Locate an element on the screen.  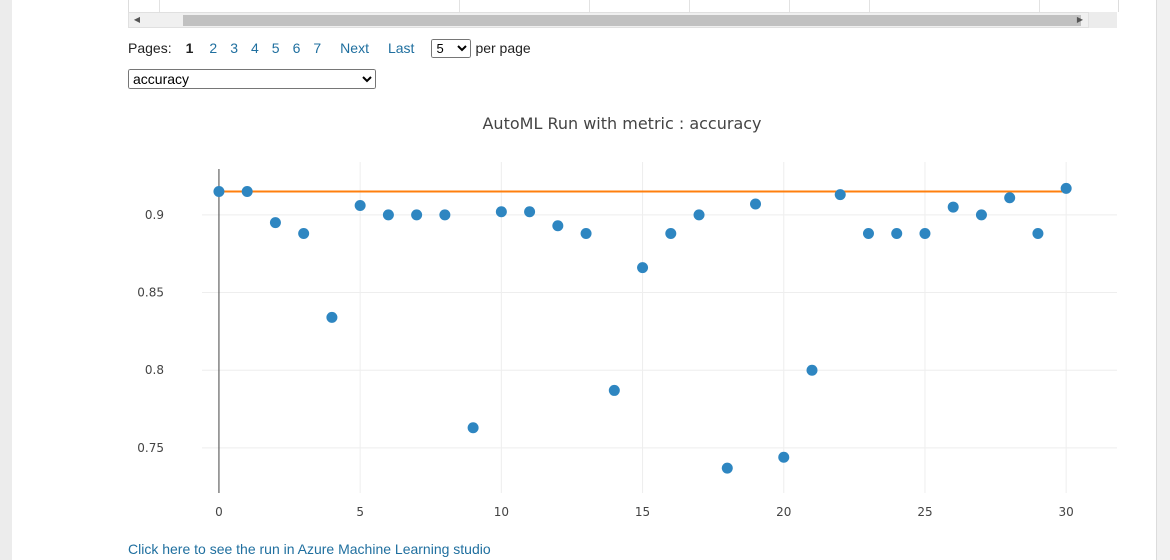
y-tick-label: 0.8 is located at coordinates (154, 370).